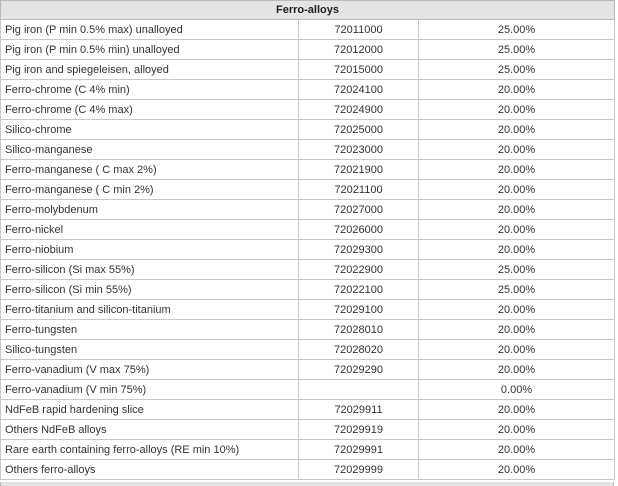 The image size is (618, 486). I want to click on item-name: Silico-tungsten, so click(149, 349).